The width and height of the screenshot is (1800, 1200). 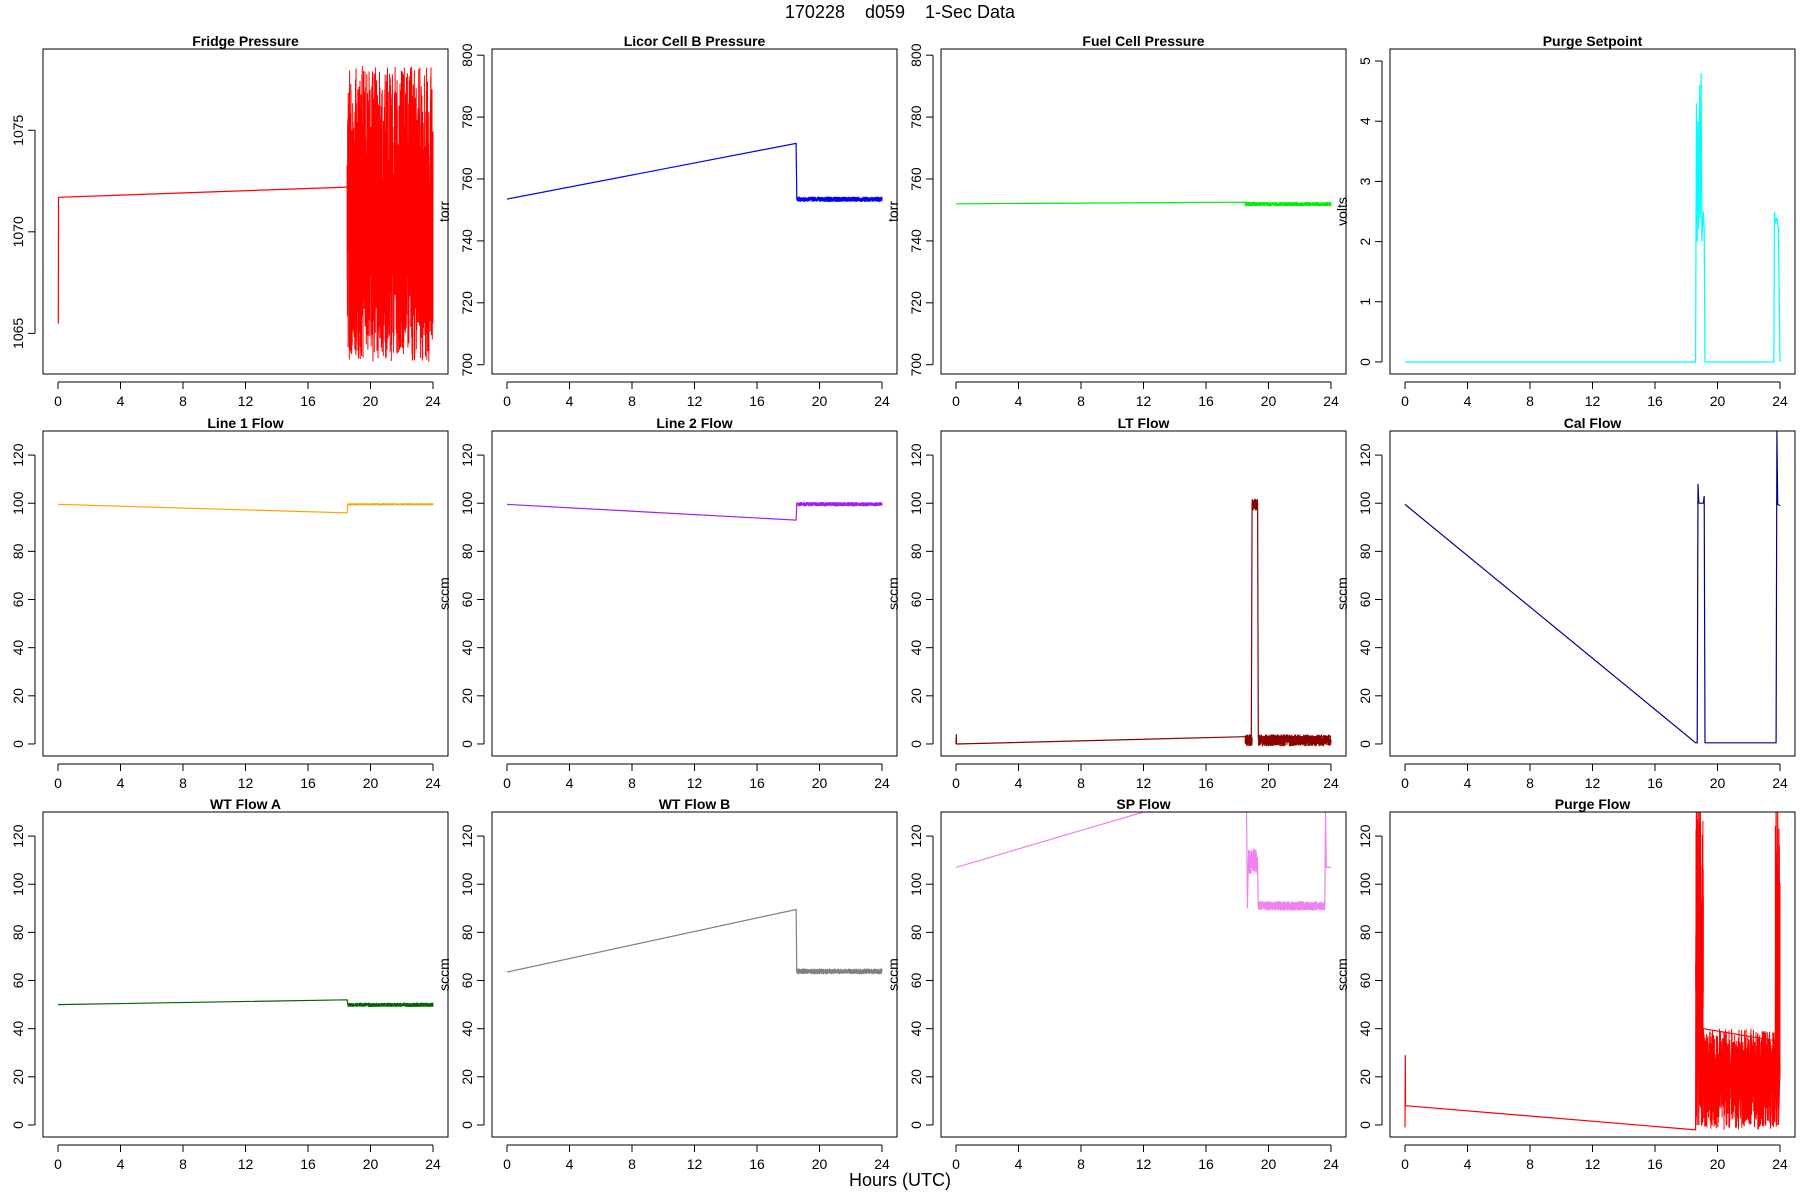 I want to click on panel-title: WT Flow A, so click(x=245, y=804).